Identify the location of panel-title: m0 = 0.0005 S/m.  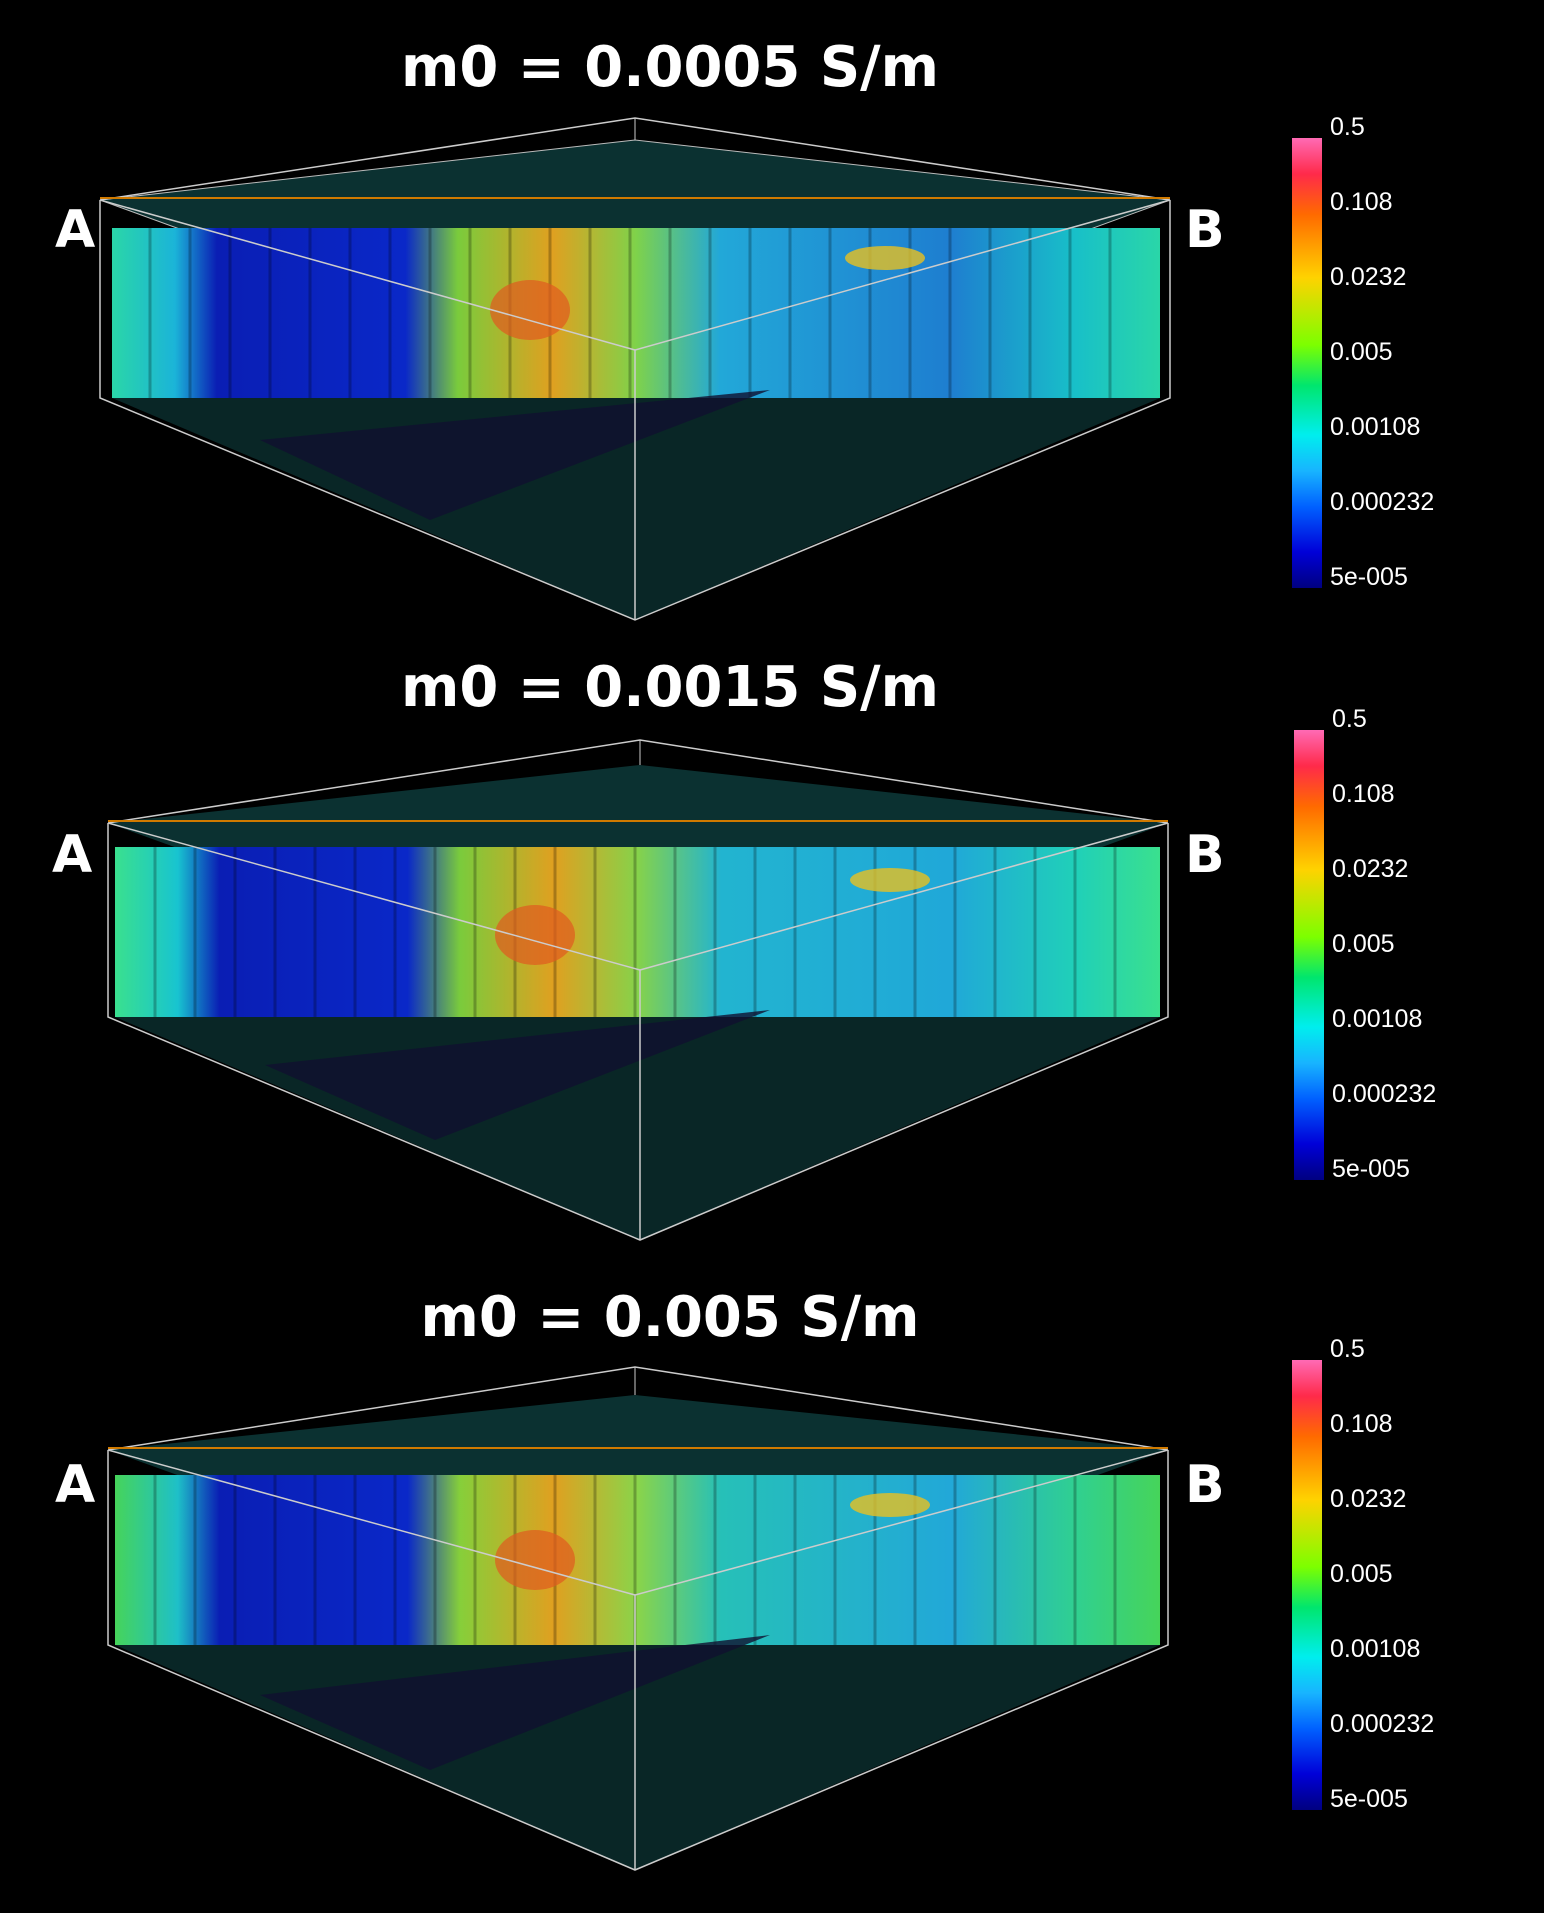
(670, 67).